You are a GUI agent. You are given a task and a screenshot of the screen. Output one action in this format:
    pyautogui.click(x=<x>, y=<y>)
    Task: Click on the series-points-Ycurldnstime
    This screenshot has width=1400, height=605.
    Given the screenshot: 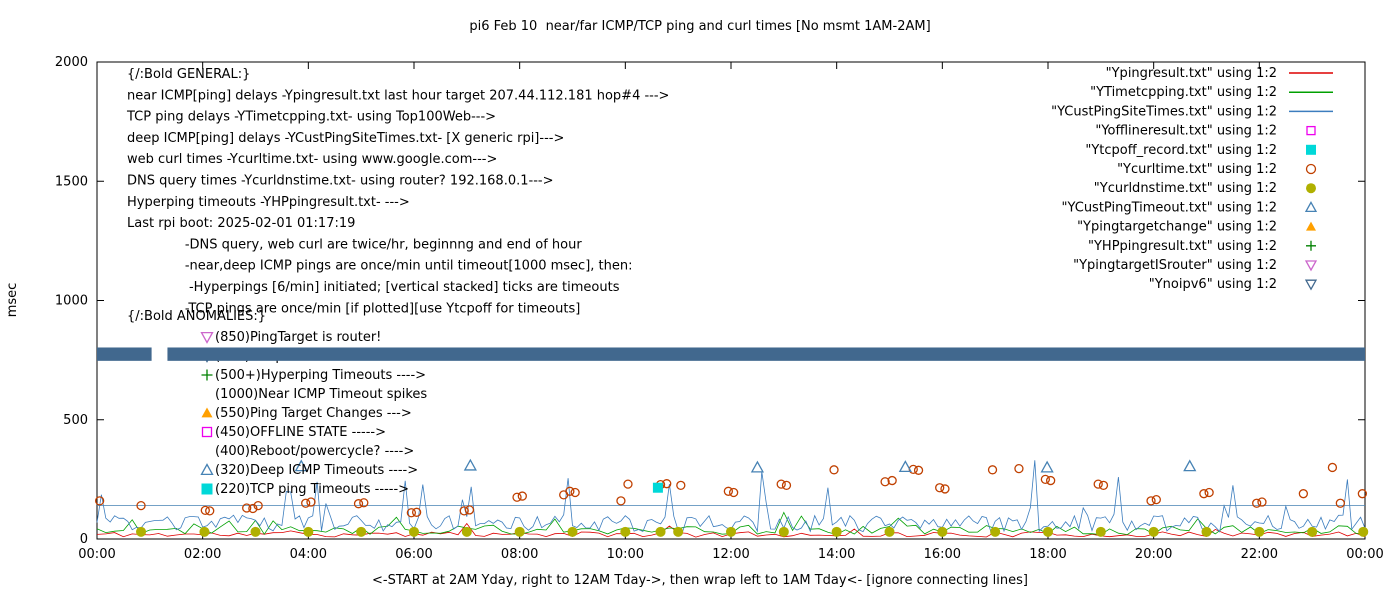 What is the action you would take?
    pyautogui.click(x=752, y=531)
    